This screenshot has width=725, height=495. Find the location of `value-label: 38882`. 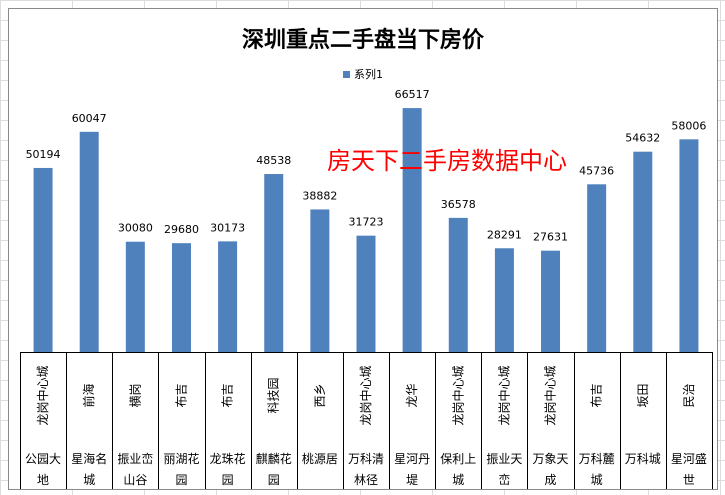

value-label: 38882 is located at coordinates (319, 195).